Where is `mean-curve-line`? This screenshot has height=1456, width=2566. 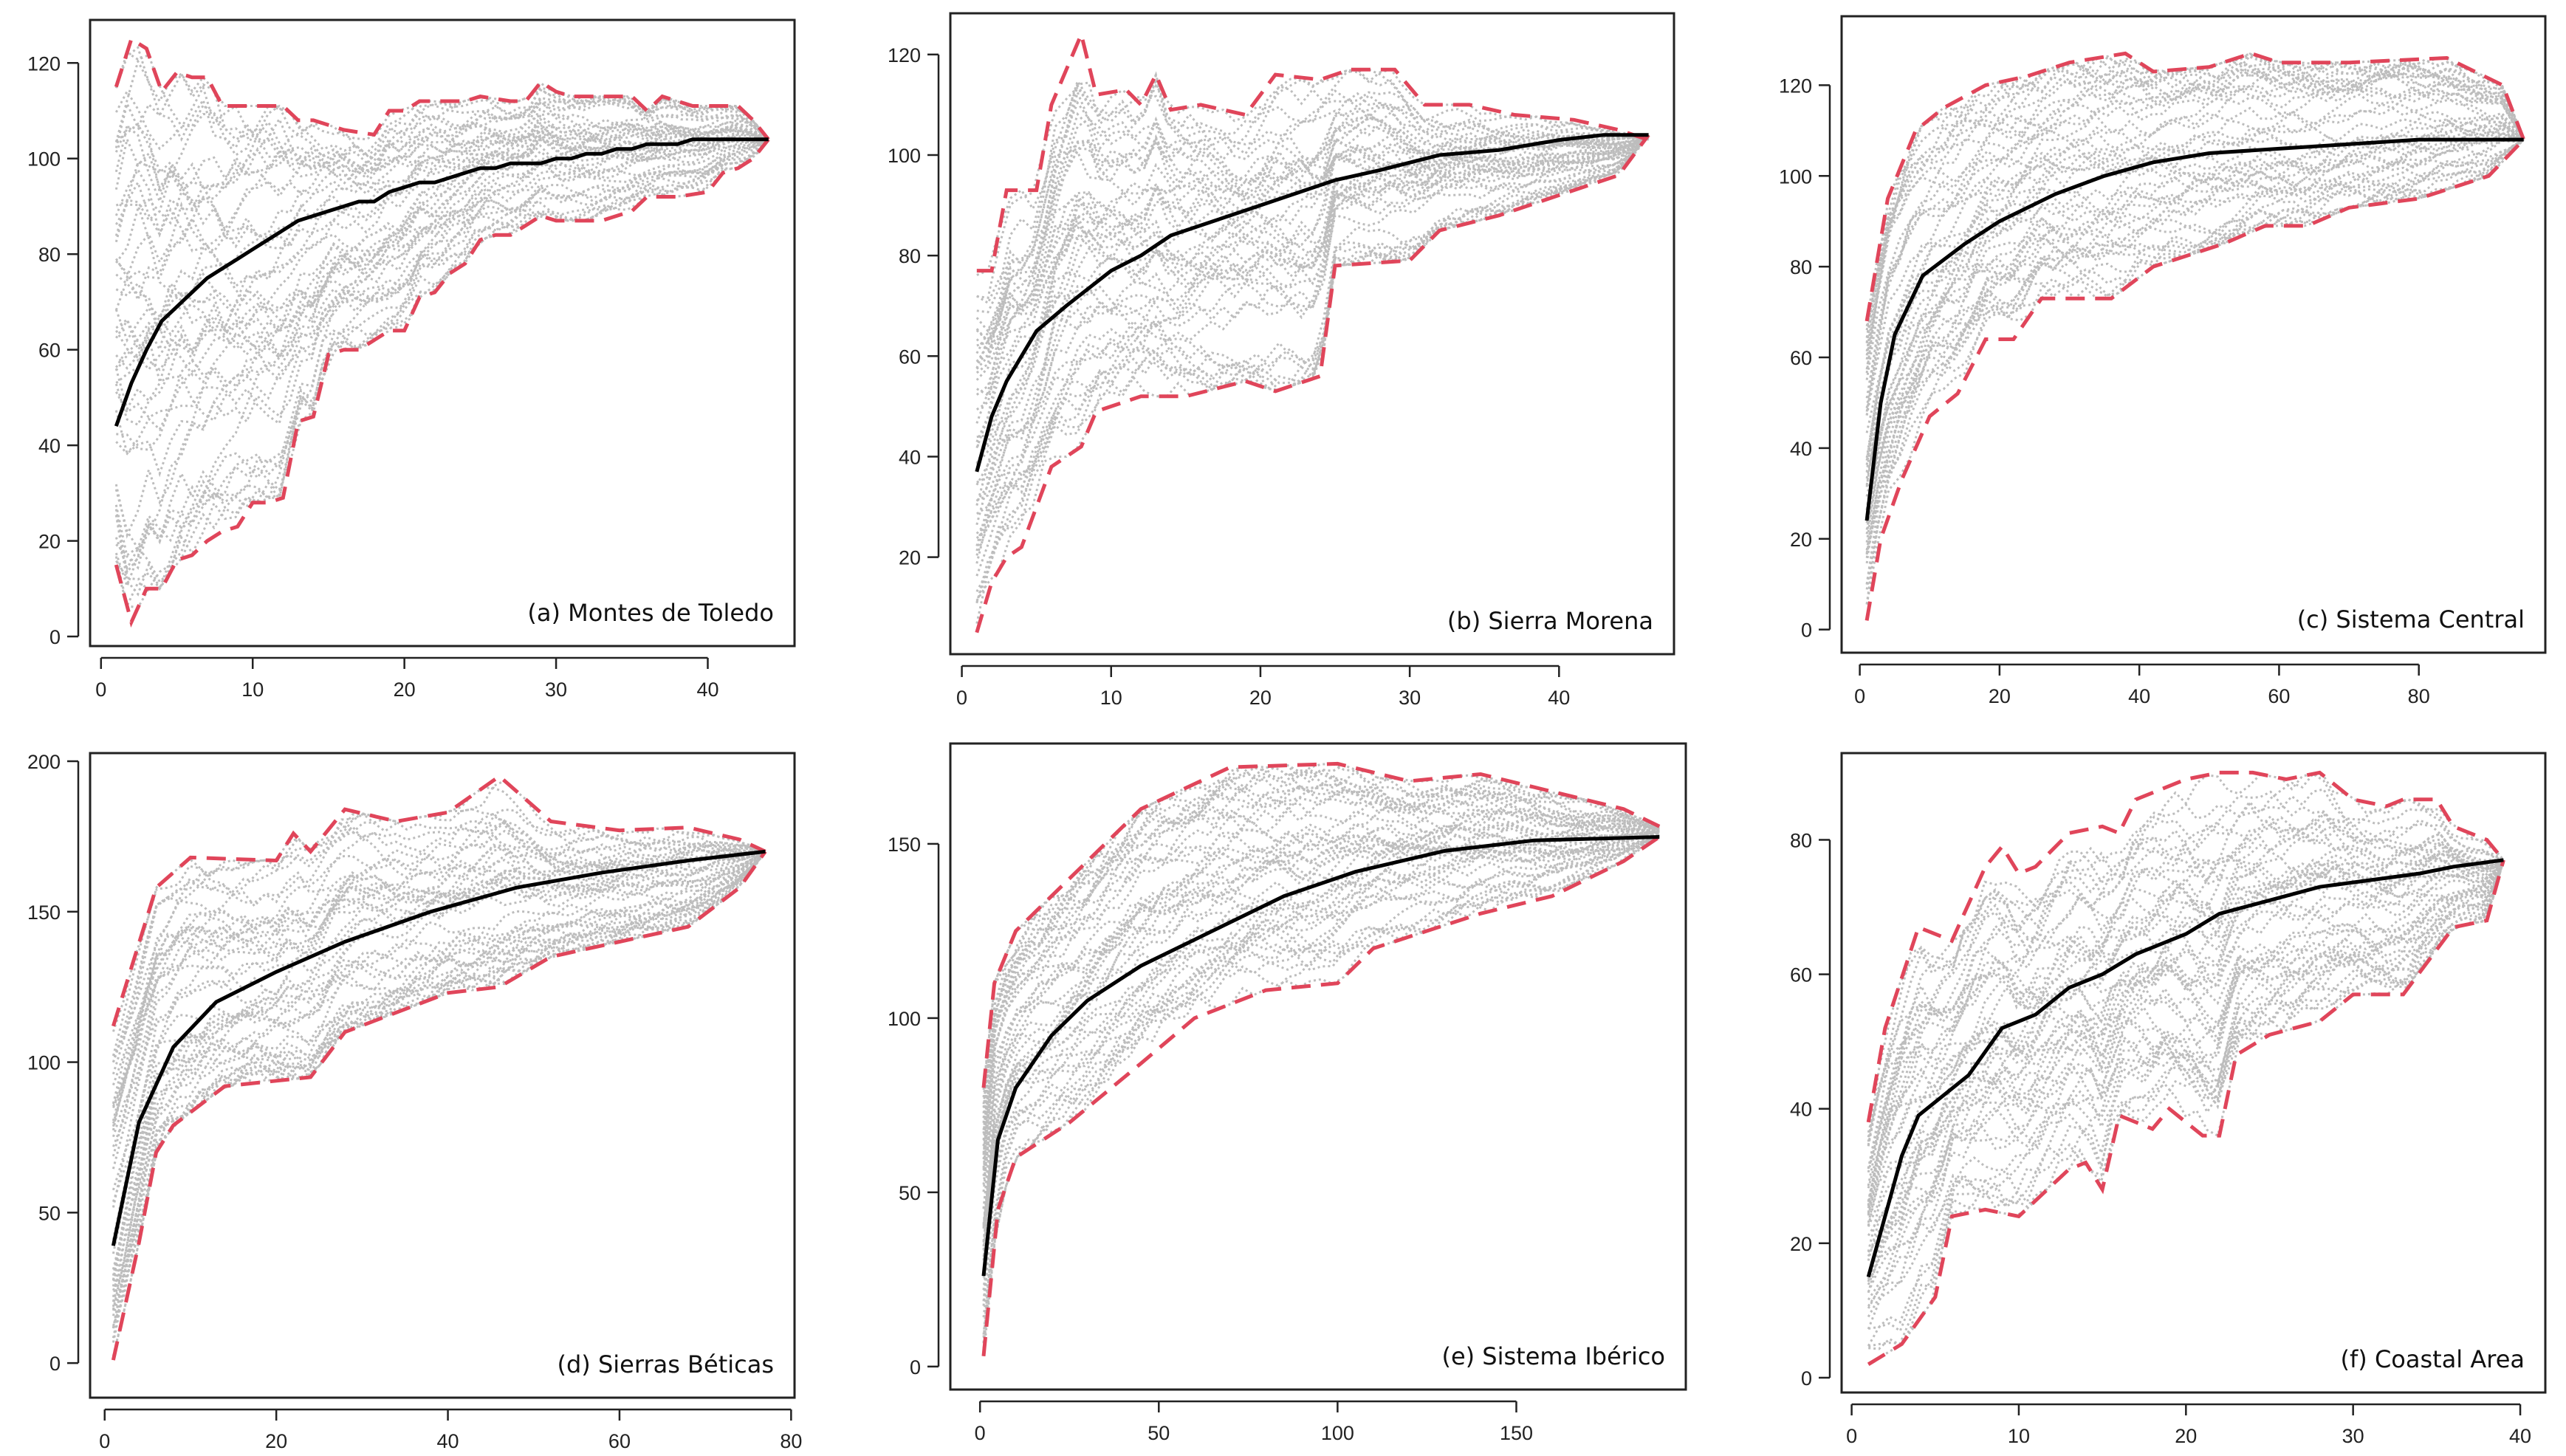 mean-curve-line is located at coordinates (439, 1048).